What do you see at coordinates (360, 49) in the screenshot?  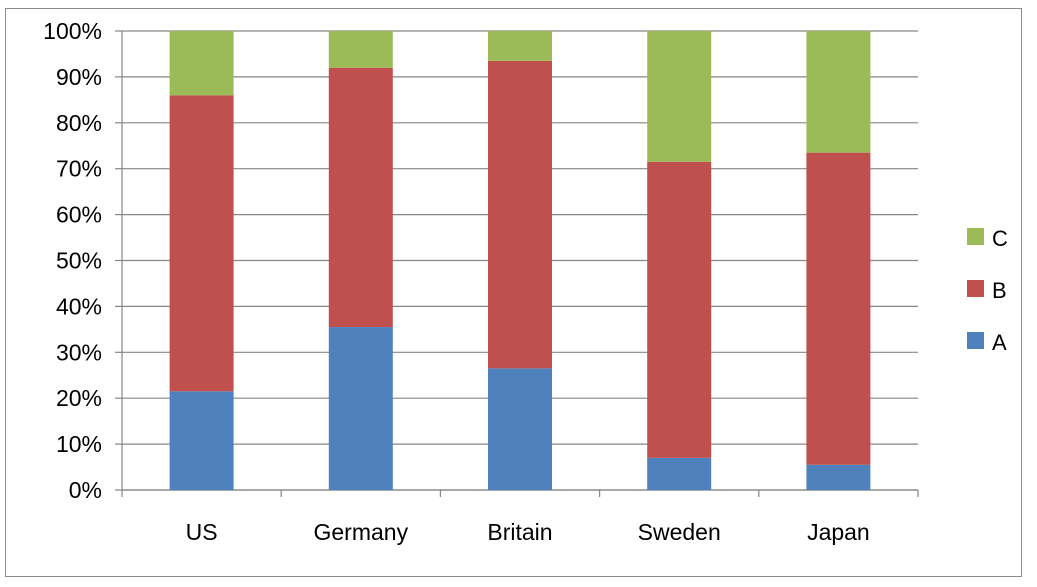 I see `bar-c-germany` at bounding box center [360, 49].